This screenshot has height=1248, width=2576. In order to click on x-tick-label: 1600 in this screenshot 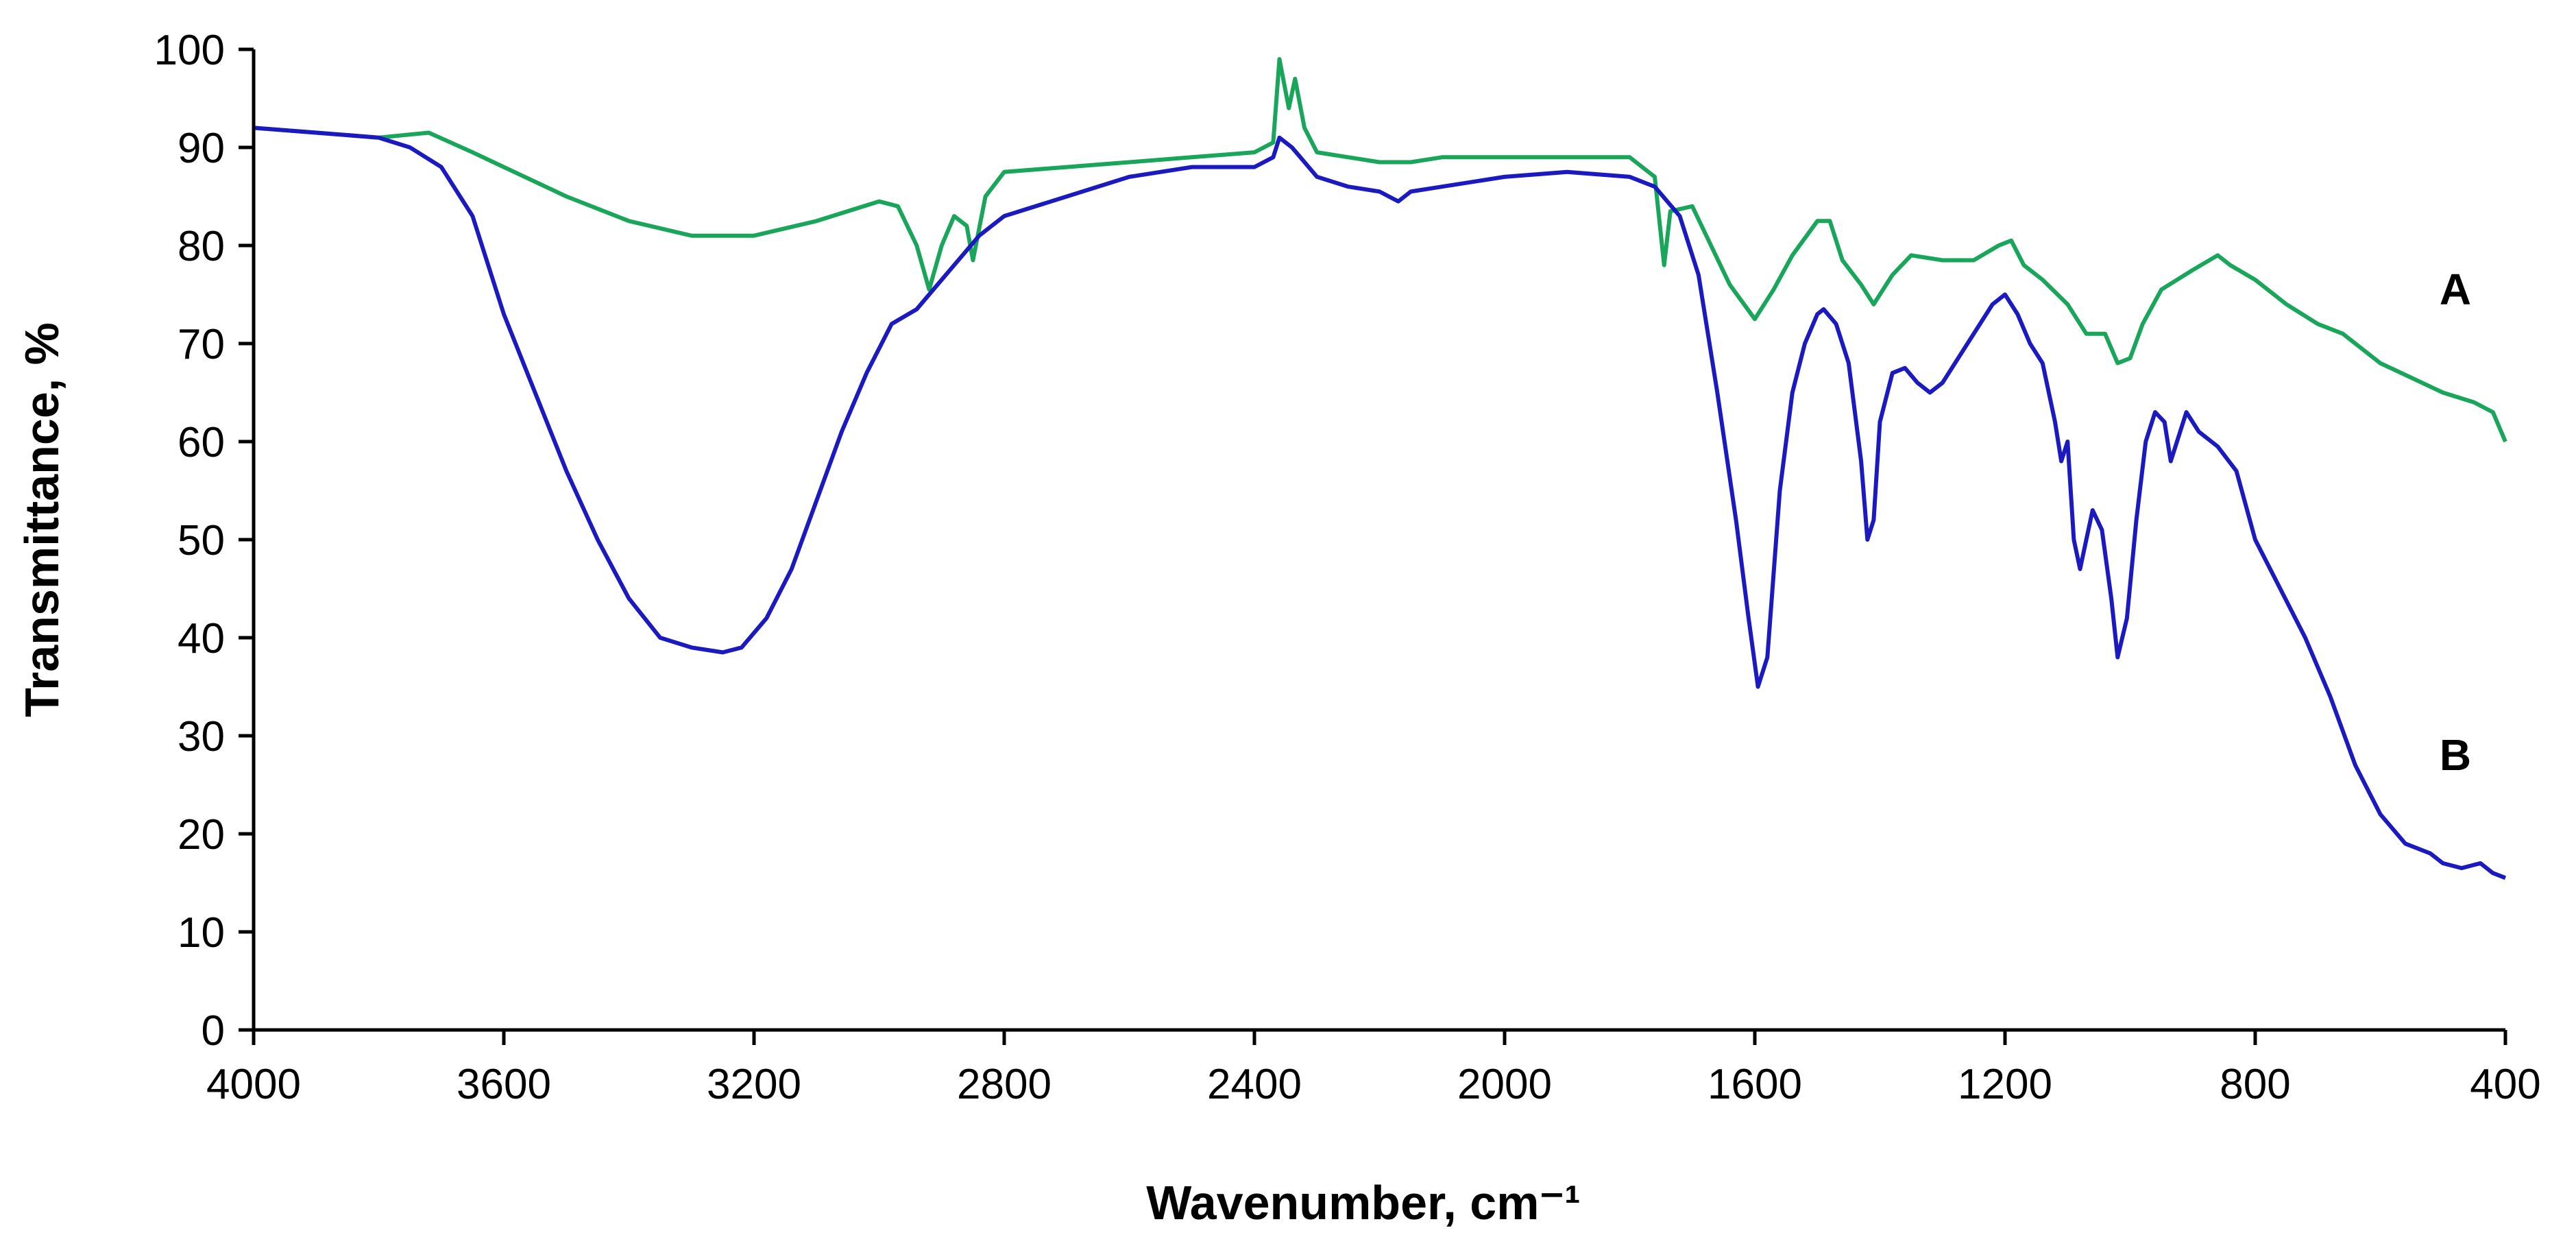, I will do `click(1755, 1084)`.